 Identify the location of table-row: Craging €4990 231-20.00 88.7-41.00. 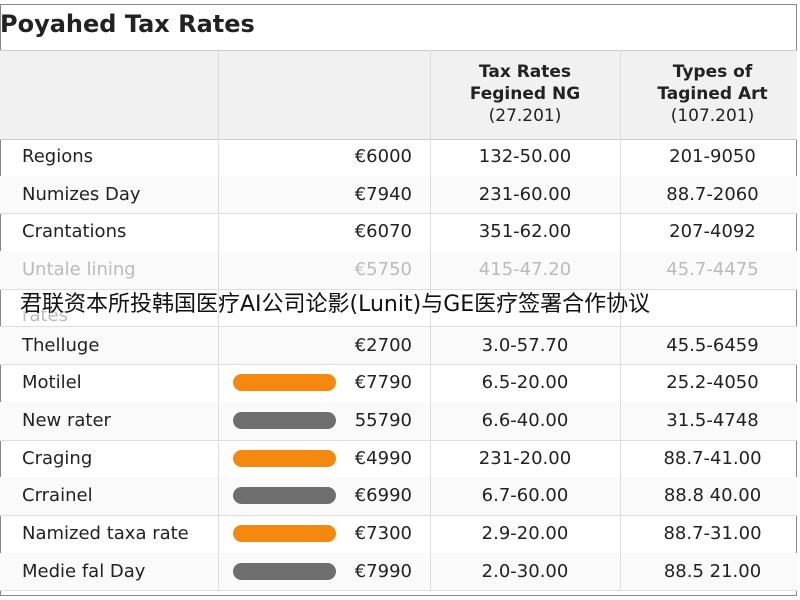
(398, 459).